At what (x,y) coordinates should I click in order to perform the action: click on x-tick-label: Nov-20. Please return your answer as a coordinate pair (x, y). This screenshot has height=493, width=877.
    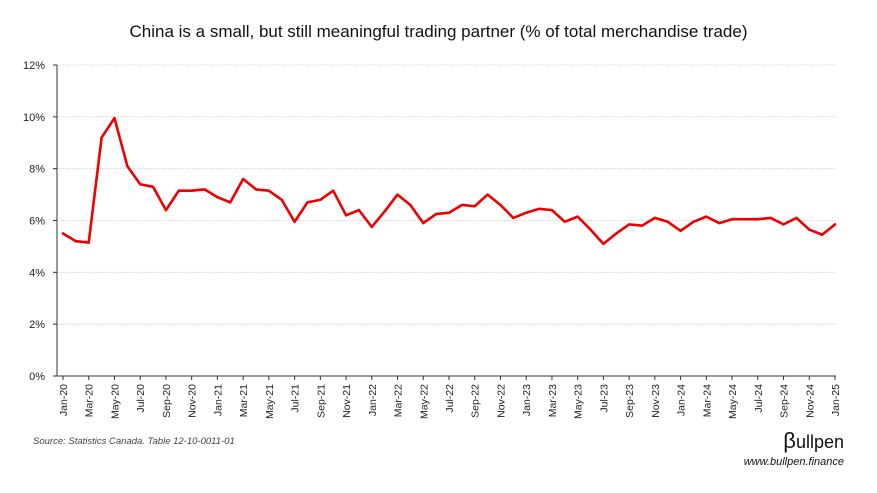
    Looking at the image, I should click on (193, 401).